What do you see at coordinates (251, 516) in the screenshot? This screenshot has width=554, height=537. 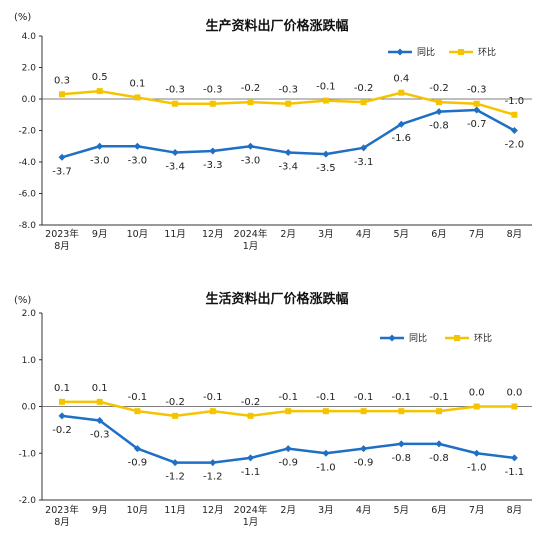 I see `x-tick-label: 2024年 1月` at bounding box center [251, 516].